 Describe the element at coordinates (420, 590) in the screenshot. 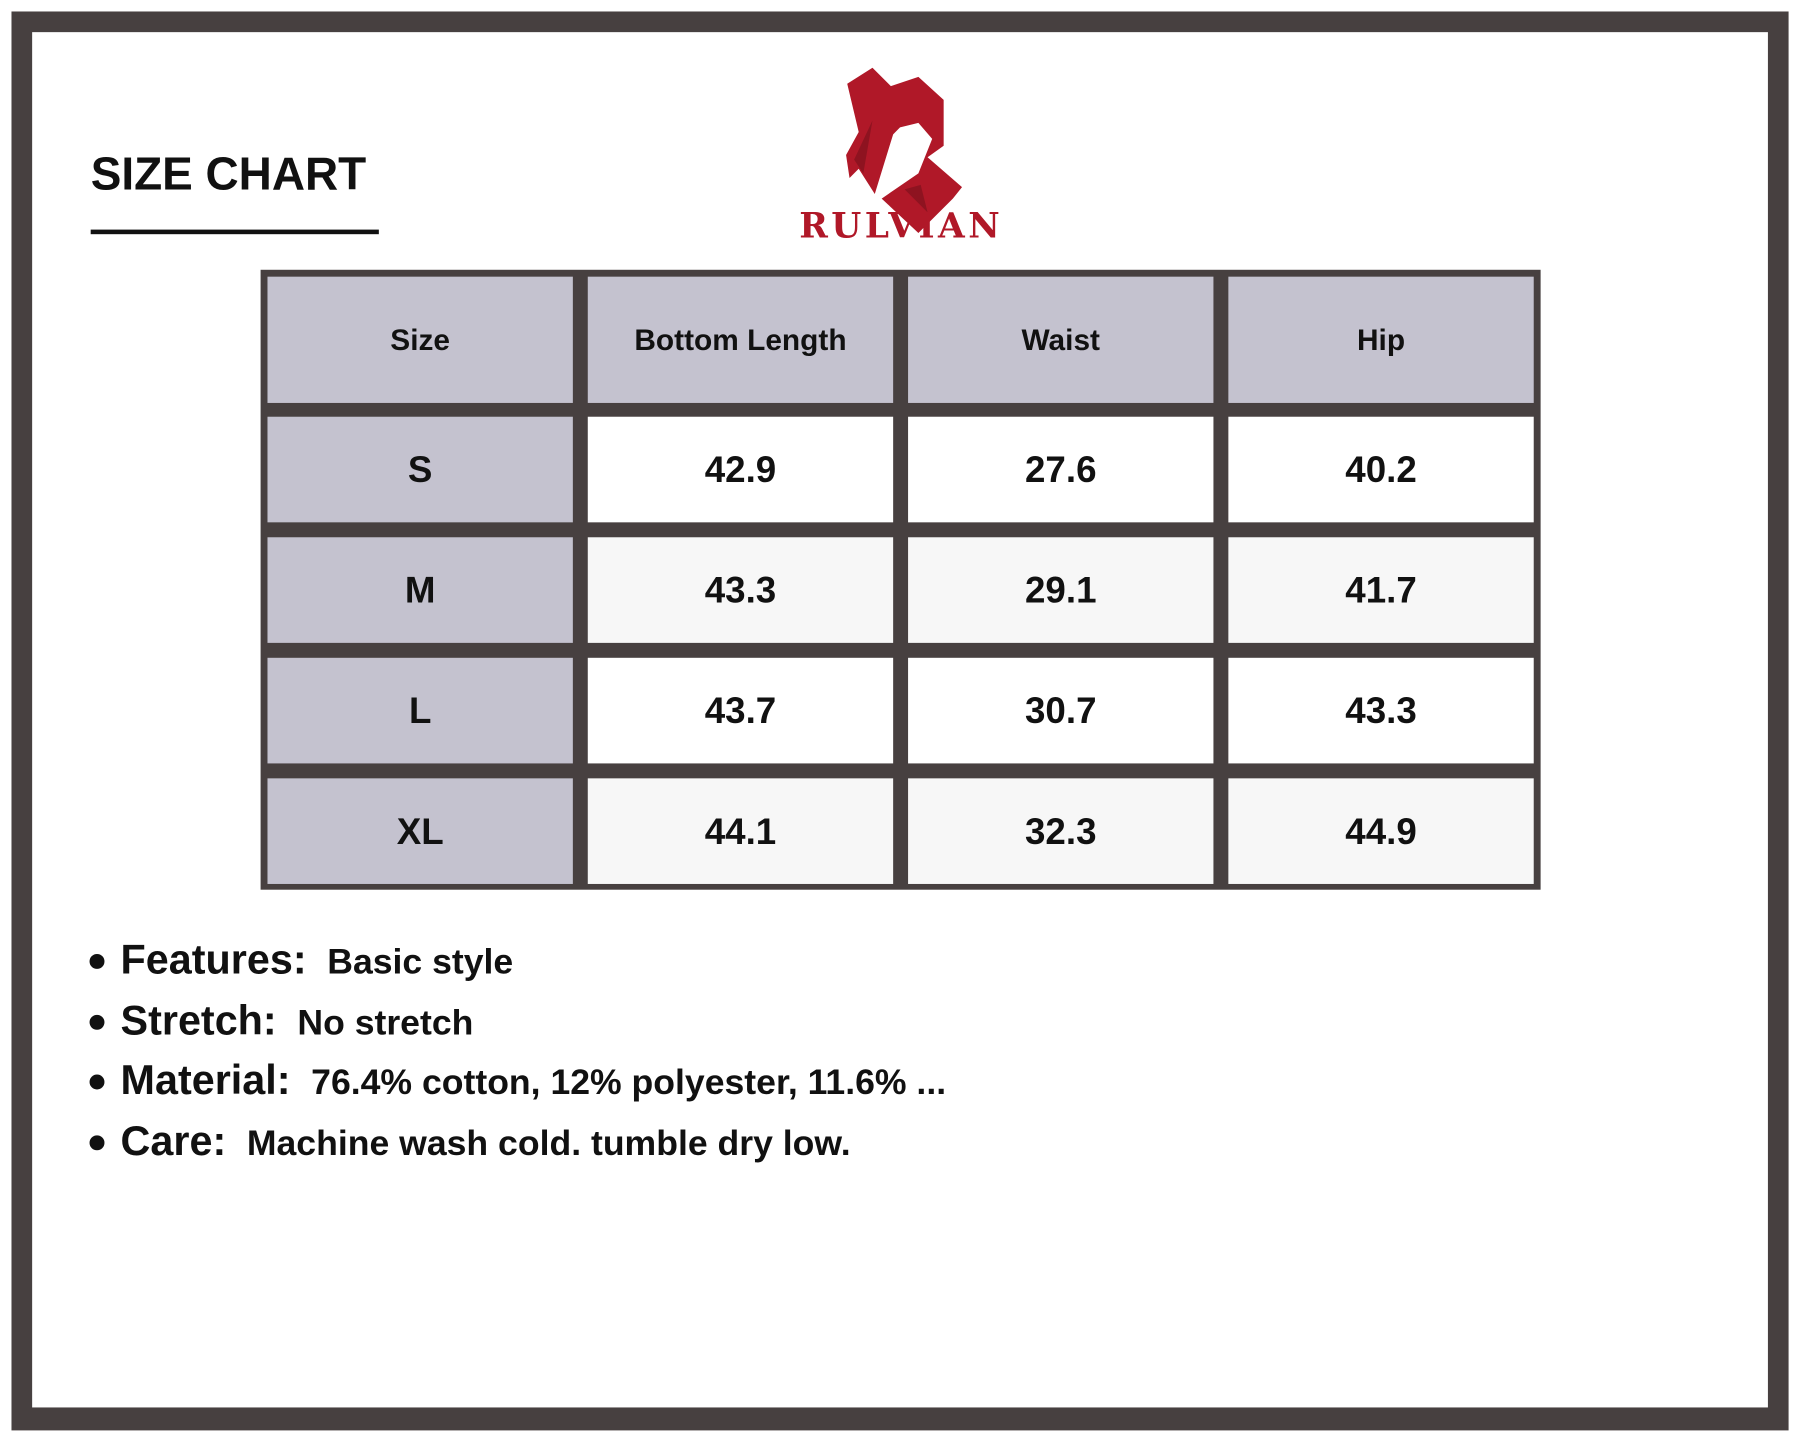

I see `size-cell: M` at that location.